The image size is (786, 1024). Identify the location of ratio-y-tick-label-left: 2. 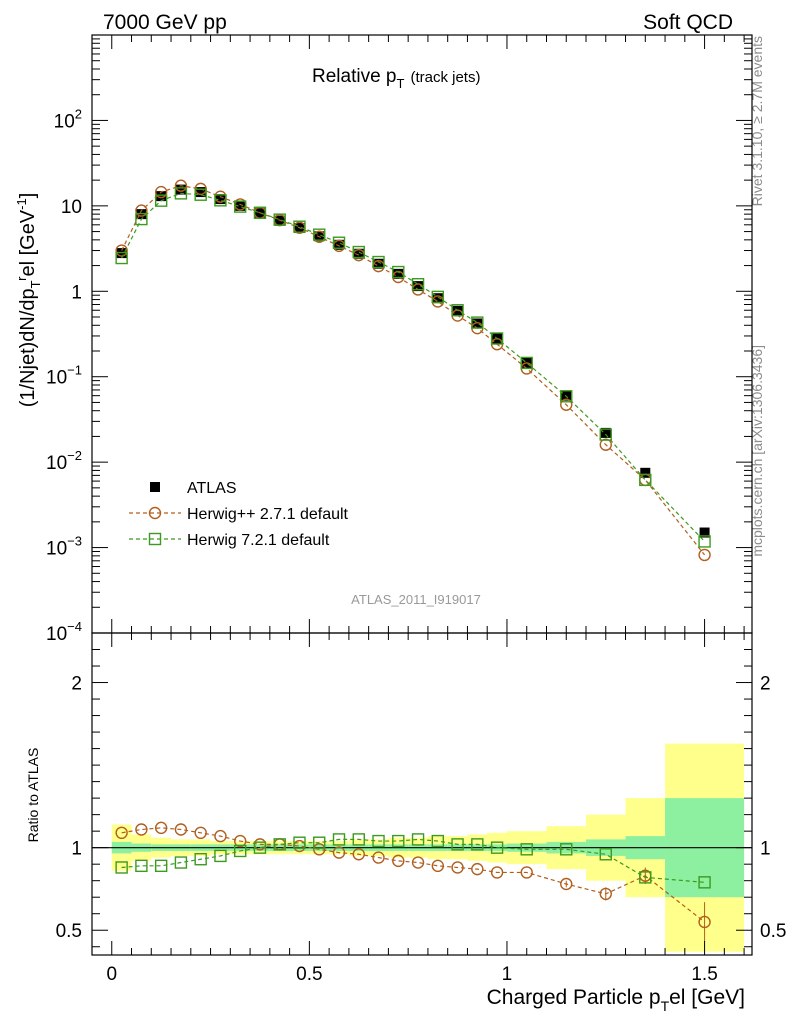
(76, 684).